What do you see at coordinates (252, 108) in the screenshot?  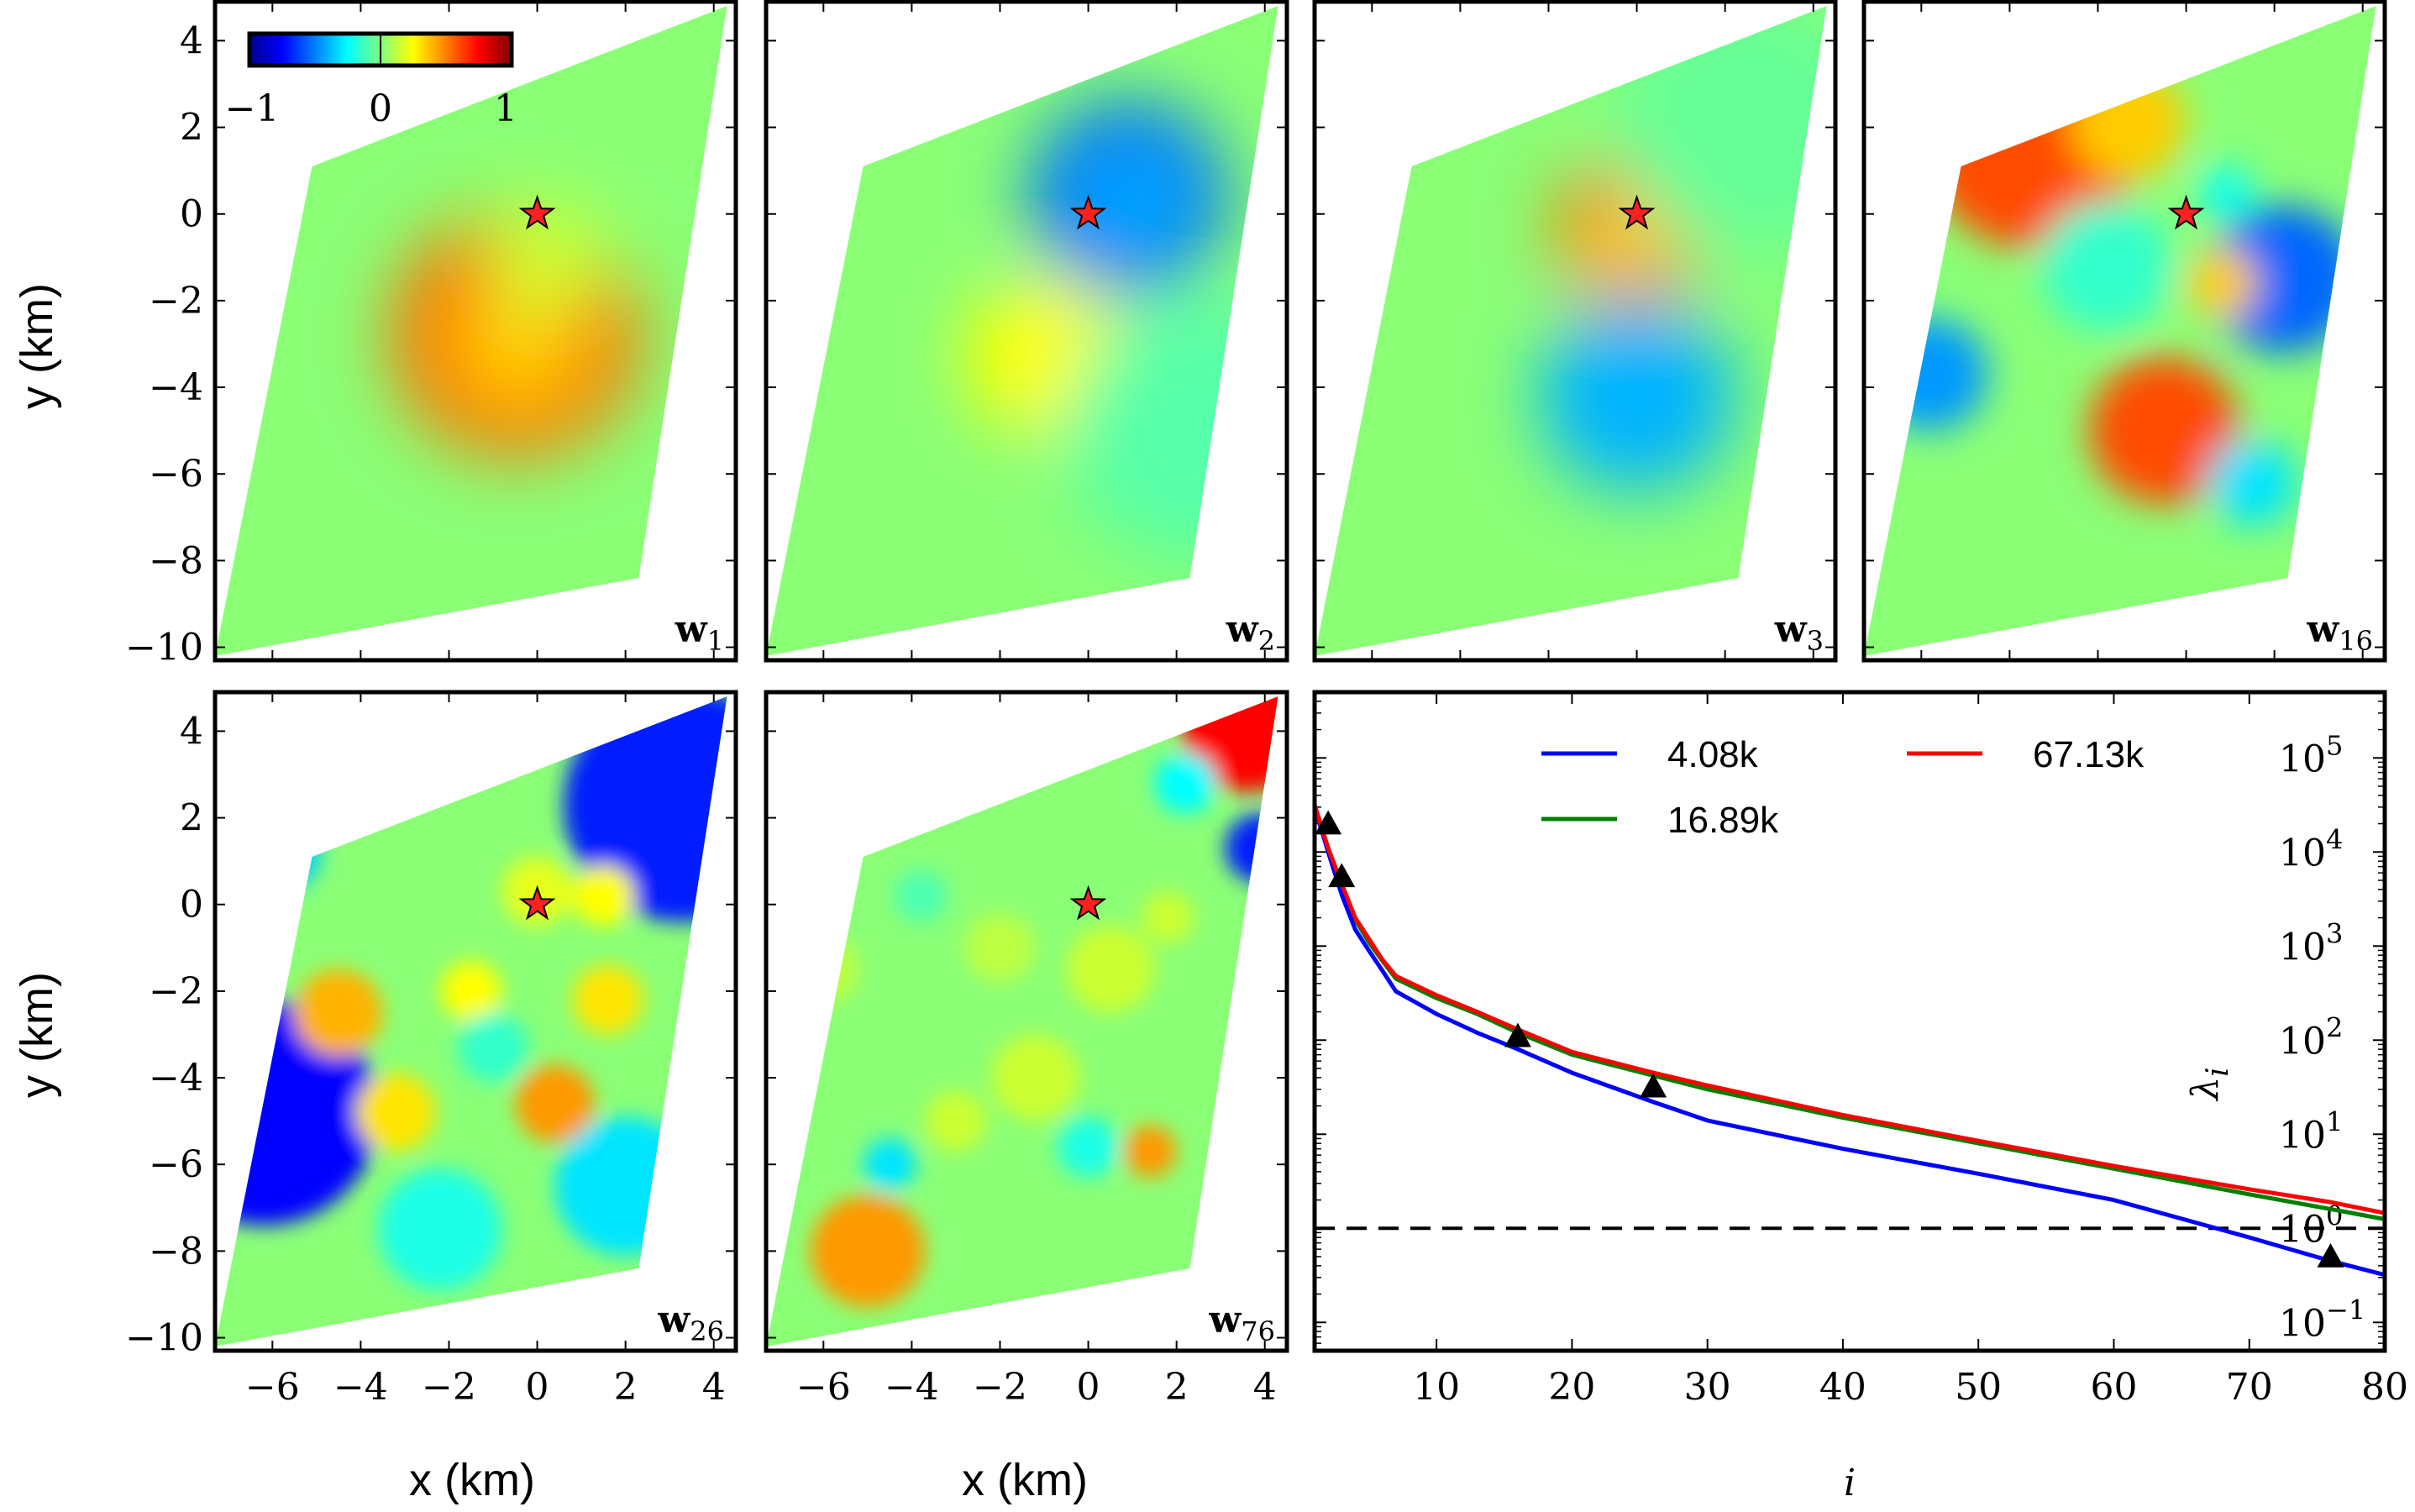 I see `colorbar-tick-label: −1` at bounding box center [252, 108].